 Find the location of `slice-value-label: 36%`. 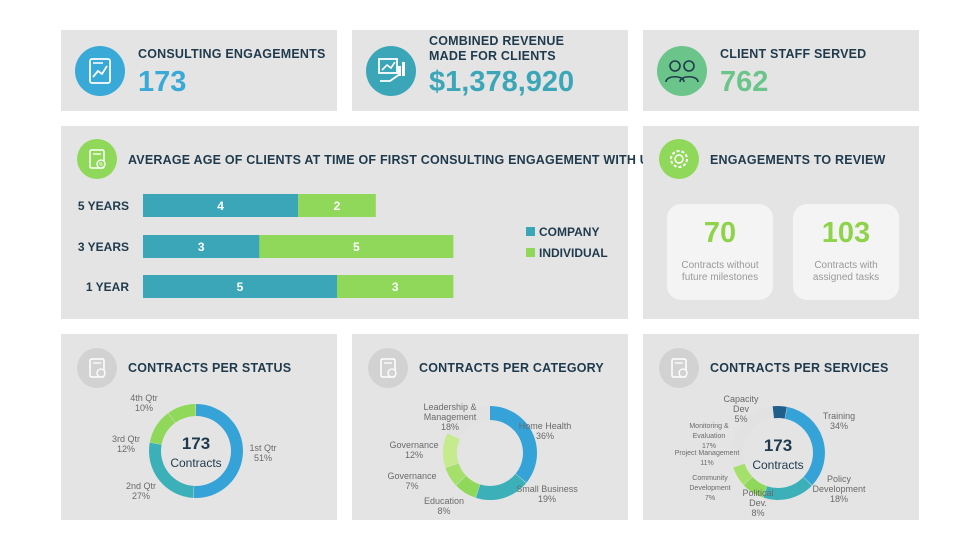

slice-value-label: 36% is located at coordinates (545, 436).